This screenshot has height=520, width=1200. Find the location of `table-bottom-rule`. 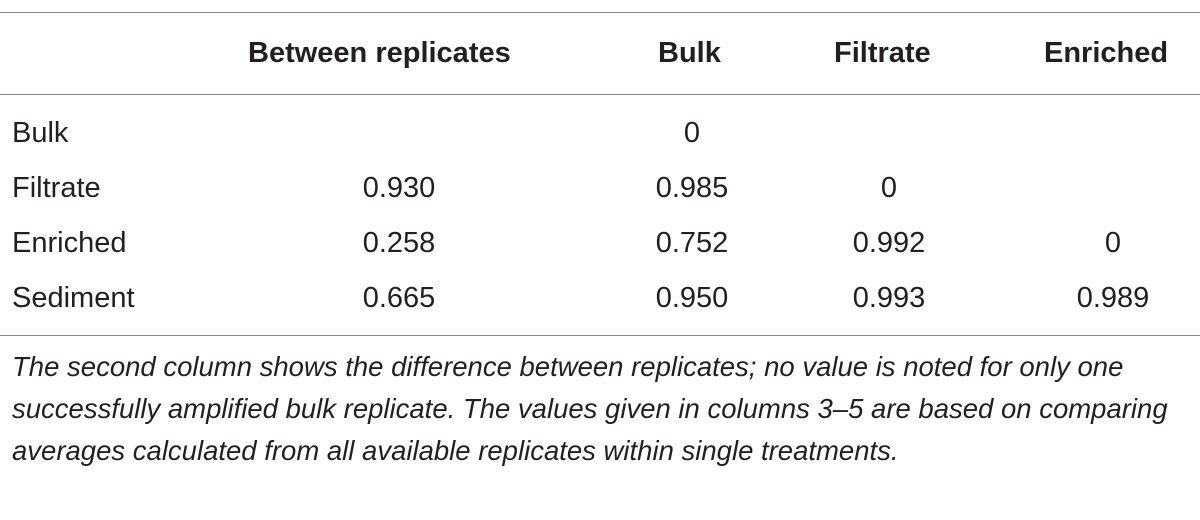

table-bottom-rule is located at coordinates (600, 335).